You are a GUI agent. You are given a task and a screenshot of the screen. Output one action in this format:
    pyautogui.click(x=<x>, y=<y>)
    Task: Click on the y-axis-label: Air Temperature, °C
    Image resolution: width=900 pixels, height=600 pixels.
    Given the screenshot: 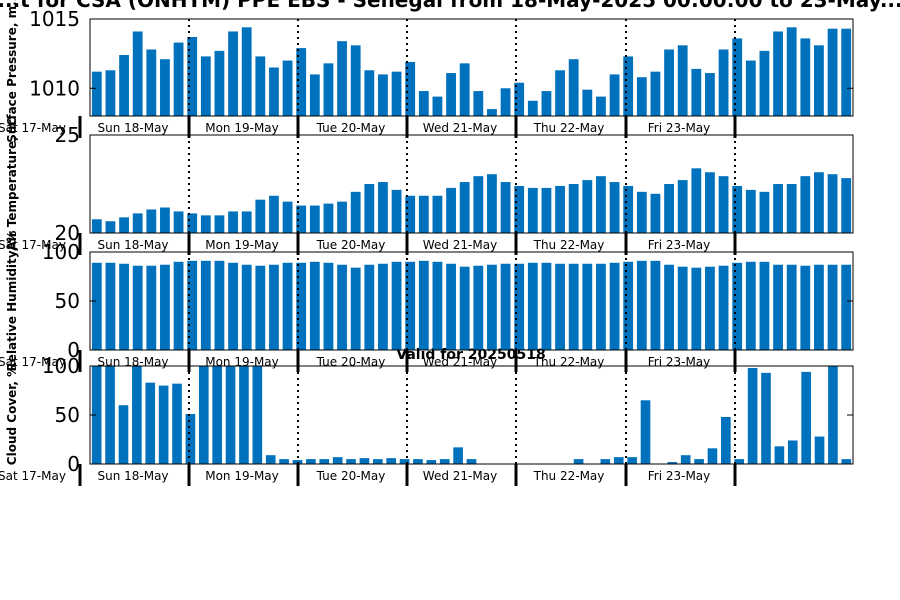 What is the action you would take?
    pyautogui.click(x=12, y=184)
    